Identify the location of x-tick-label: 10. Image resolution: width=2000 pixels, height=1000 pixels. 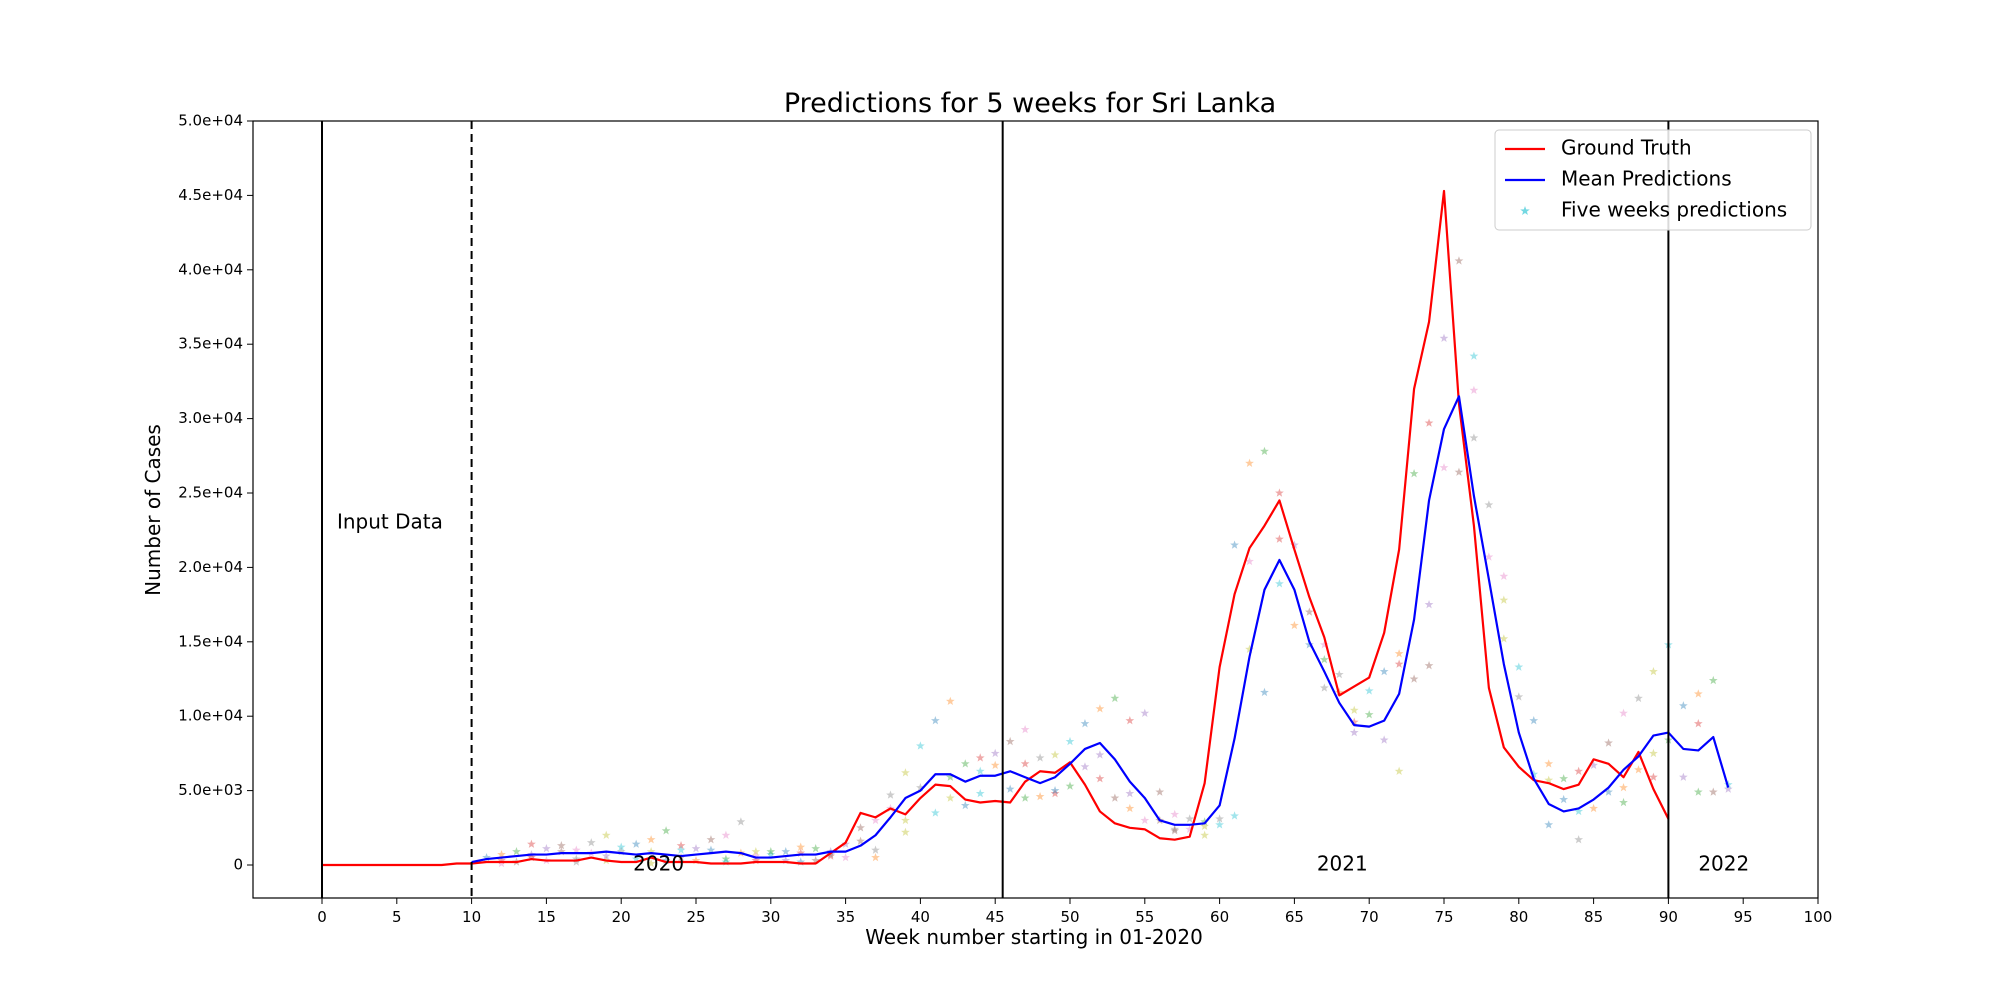
(471, 917).